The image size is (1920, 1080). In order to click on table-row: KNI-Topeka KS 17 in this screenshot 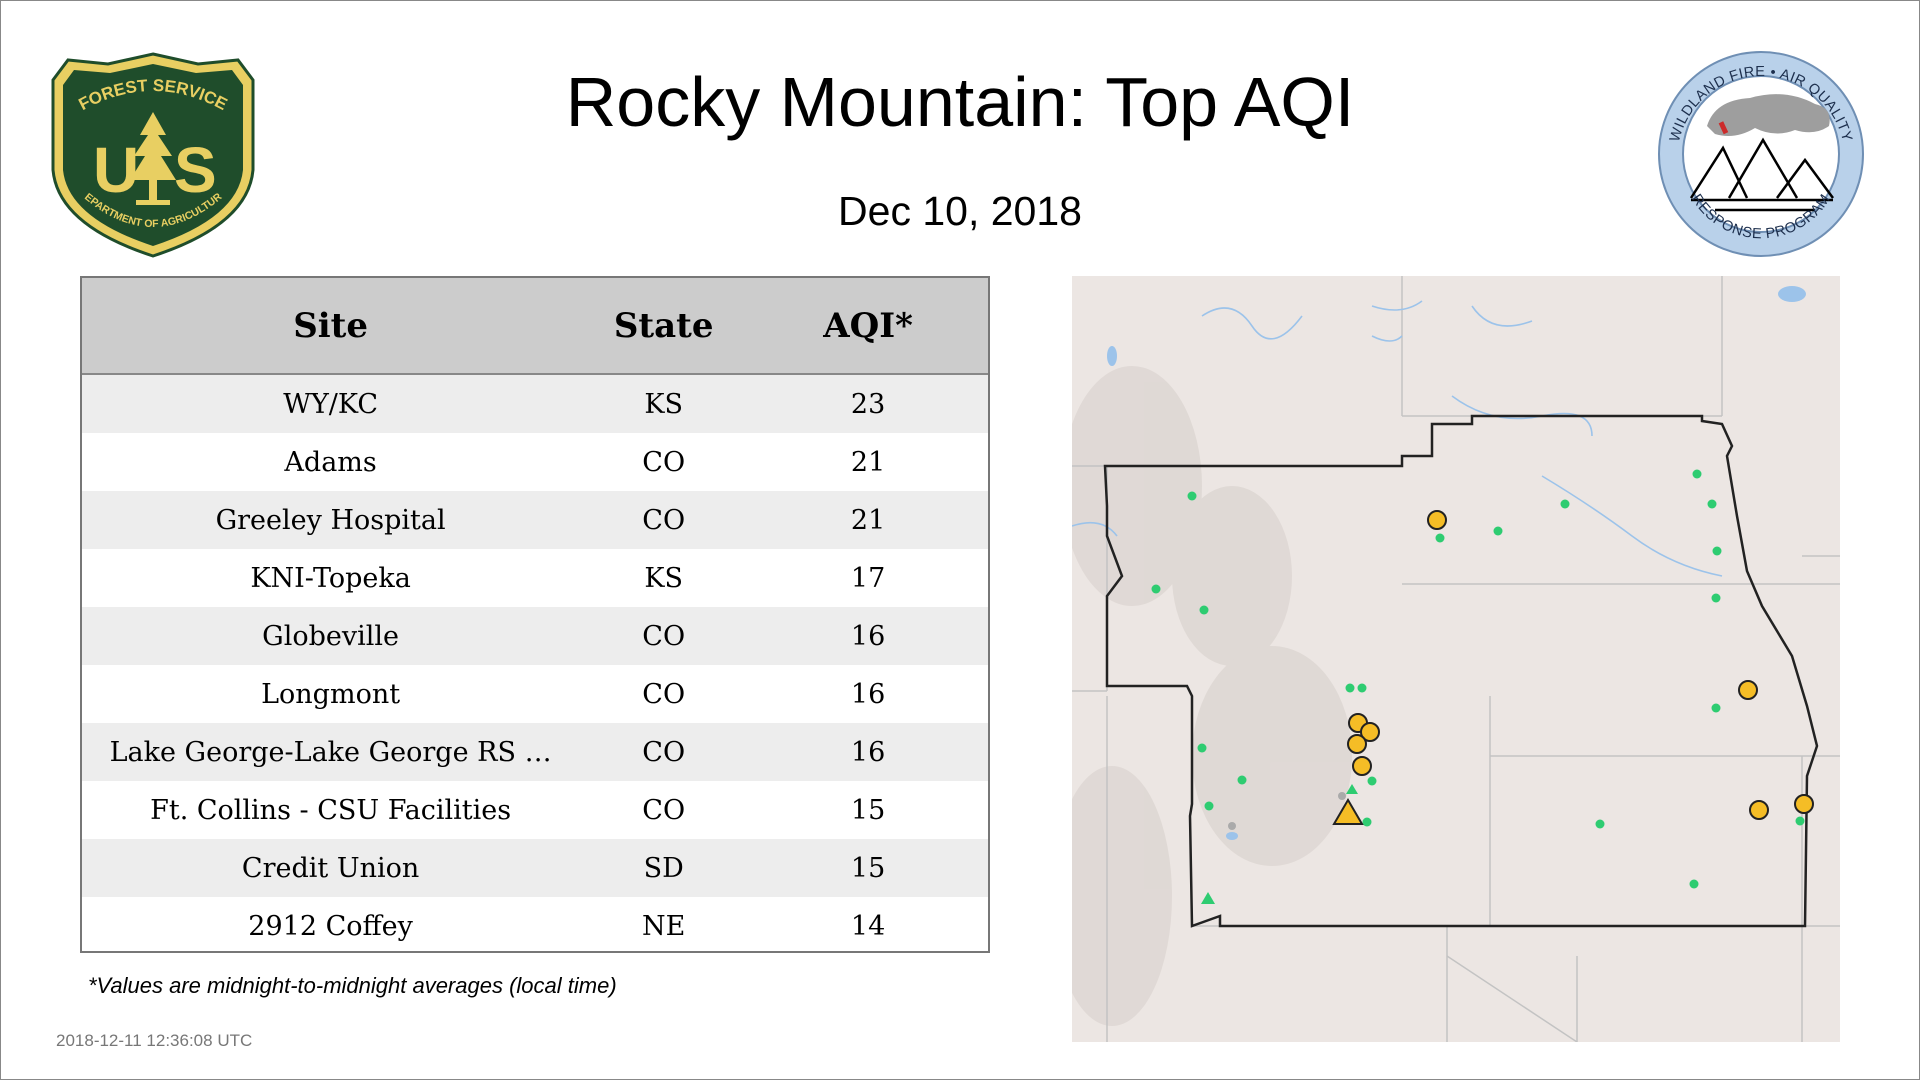, I will do `click(535, 578)`.